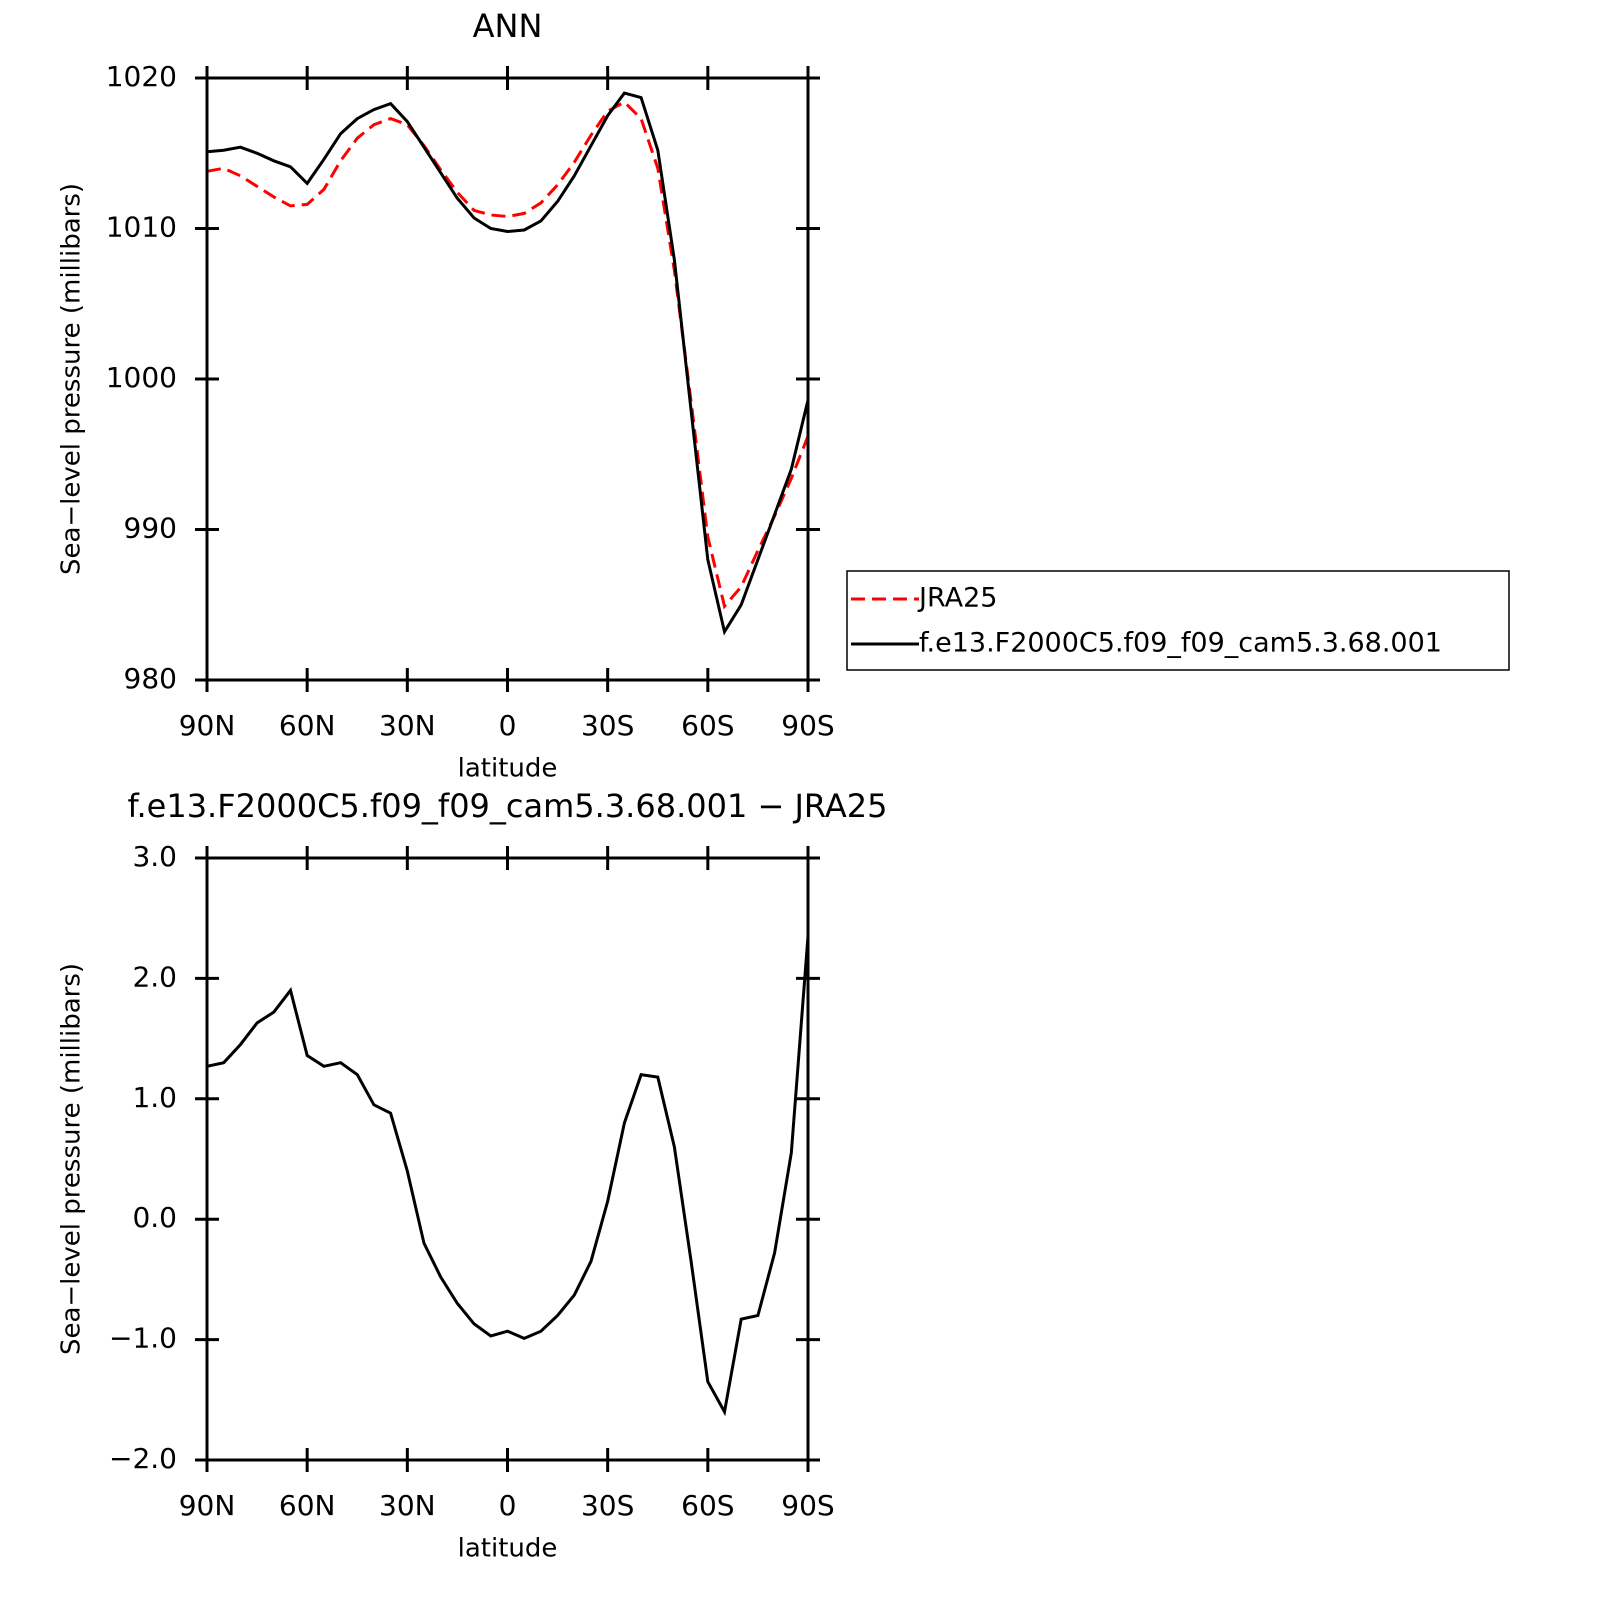 This screenshot has height=1612, width=1608. I want to click on y-tick-label: −1.0, so click(143, 1338).